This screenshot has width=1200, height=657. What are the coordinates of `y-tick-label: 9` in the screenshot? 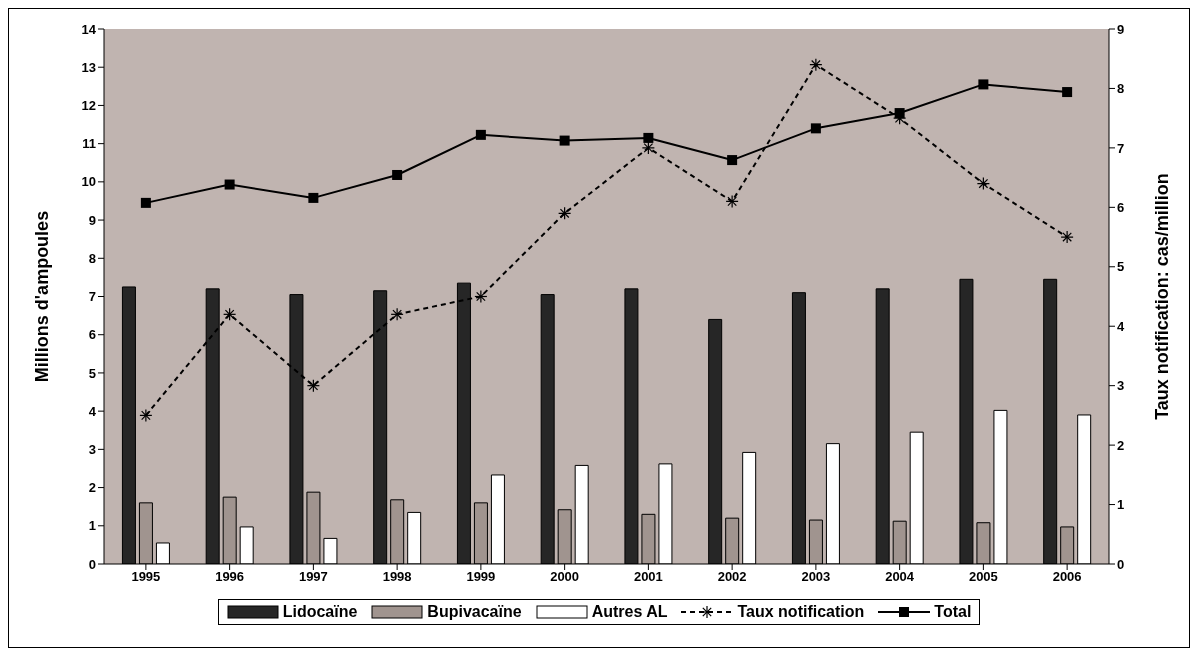 It's located at (92, 220).